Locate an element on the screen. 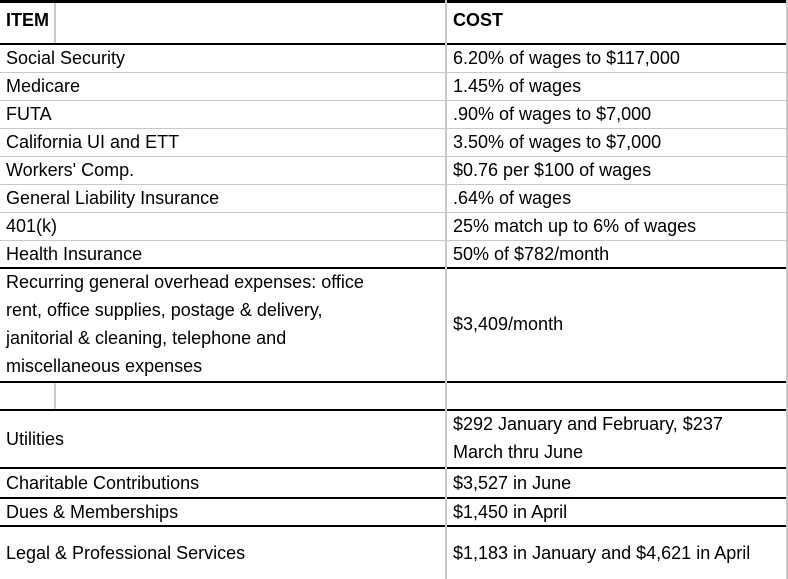  item-cell: Workers' Comp. is located at coordinates (70, 170).